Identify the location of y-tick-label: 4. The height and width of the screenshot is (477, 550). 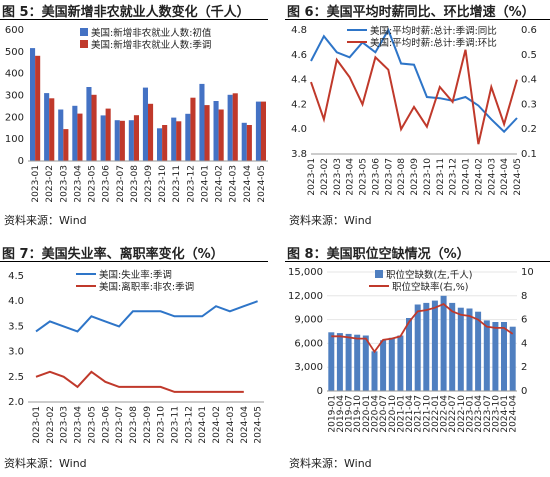
(524, 343).